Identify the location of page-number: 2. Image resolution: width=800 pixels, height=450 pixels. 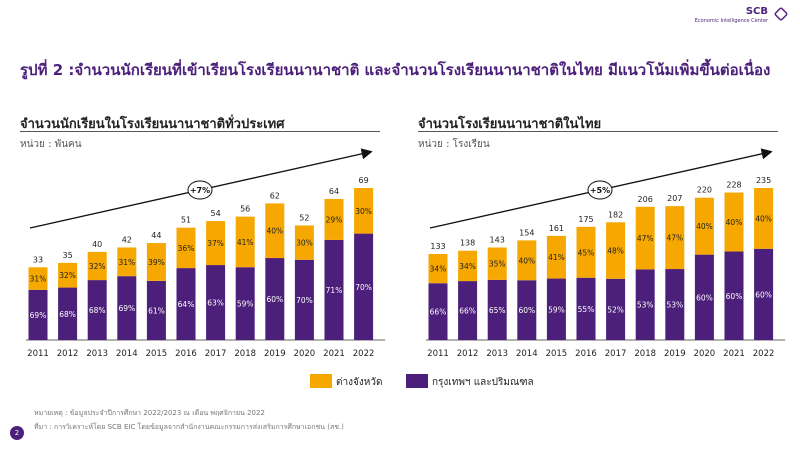
(17, 433).